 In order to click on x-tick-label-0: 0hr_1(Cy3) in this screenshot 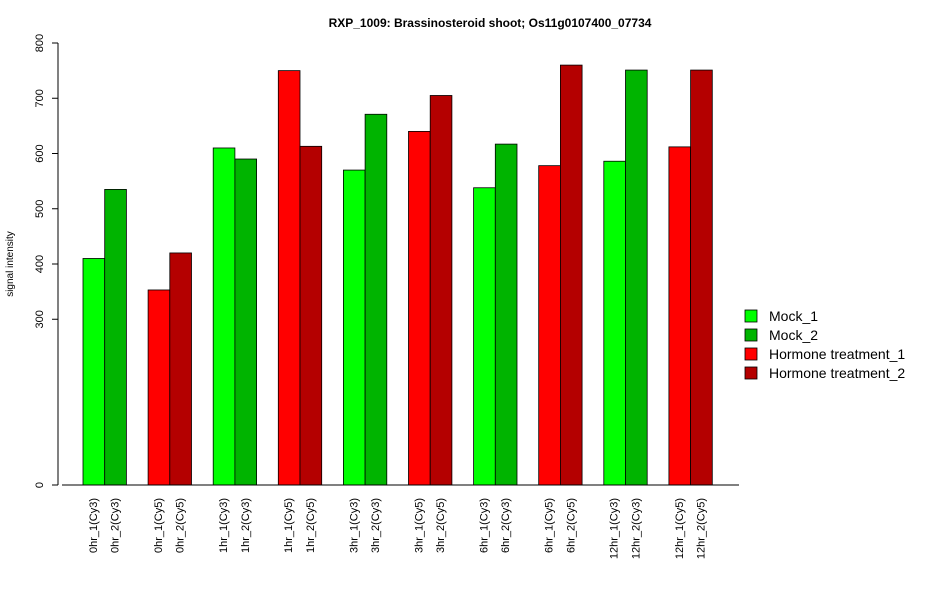, I will do `click(94, 525)`.